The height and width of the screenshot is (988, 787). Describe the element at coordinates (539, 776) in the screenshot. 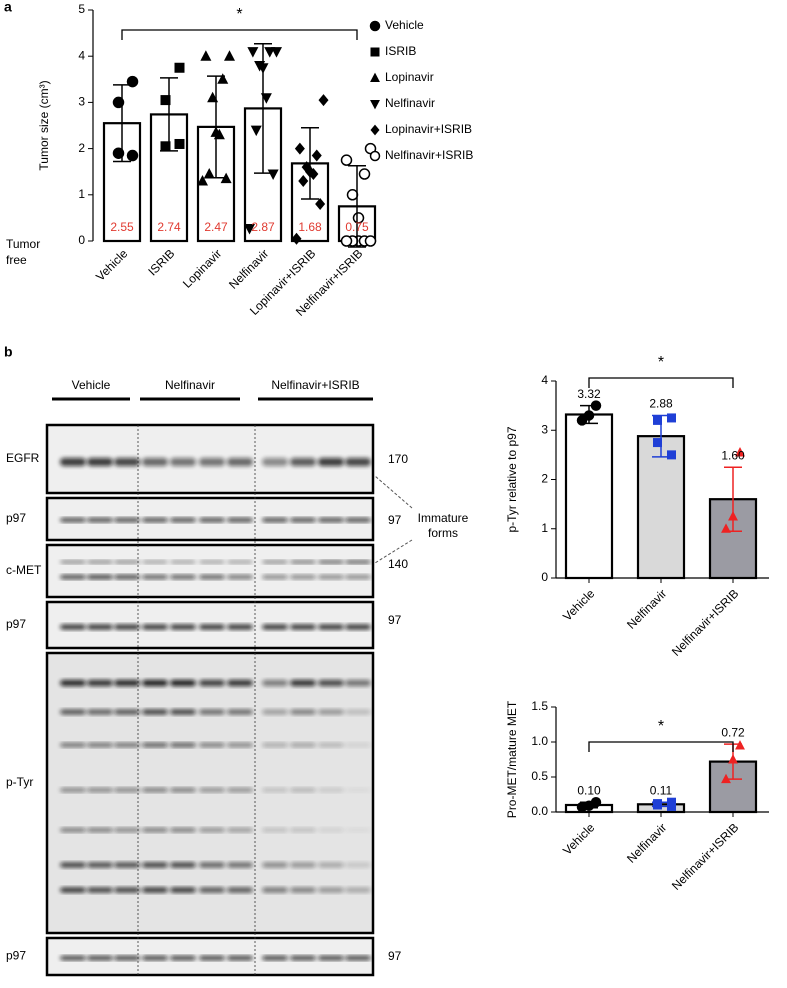

I see `y-tick-label: 0.5` at that location.